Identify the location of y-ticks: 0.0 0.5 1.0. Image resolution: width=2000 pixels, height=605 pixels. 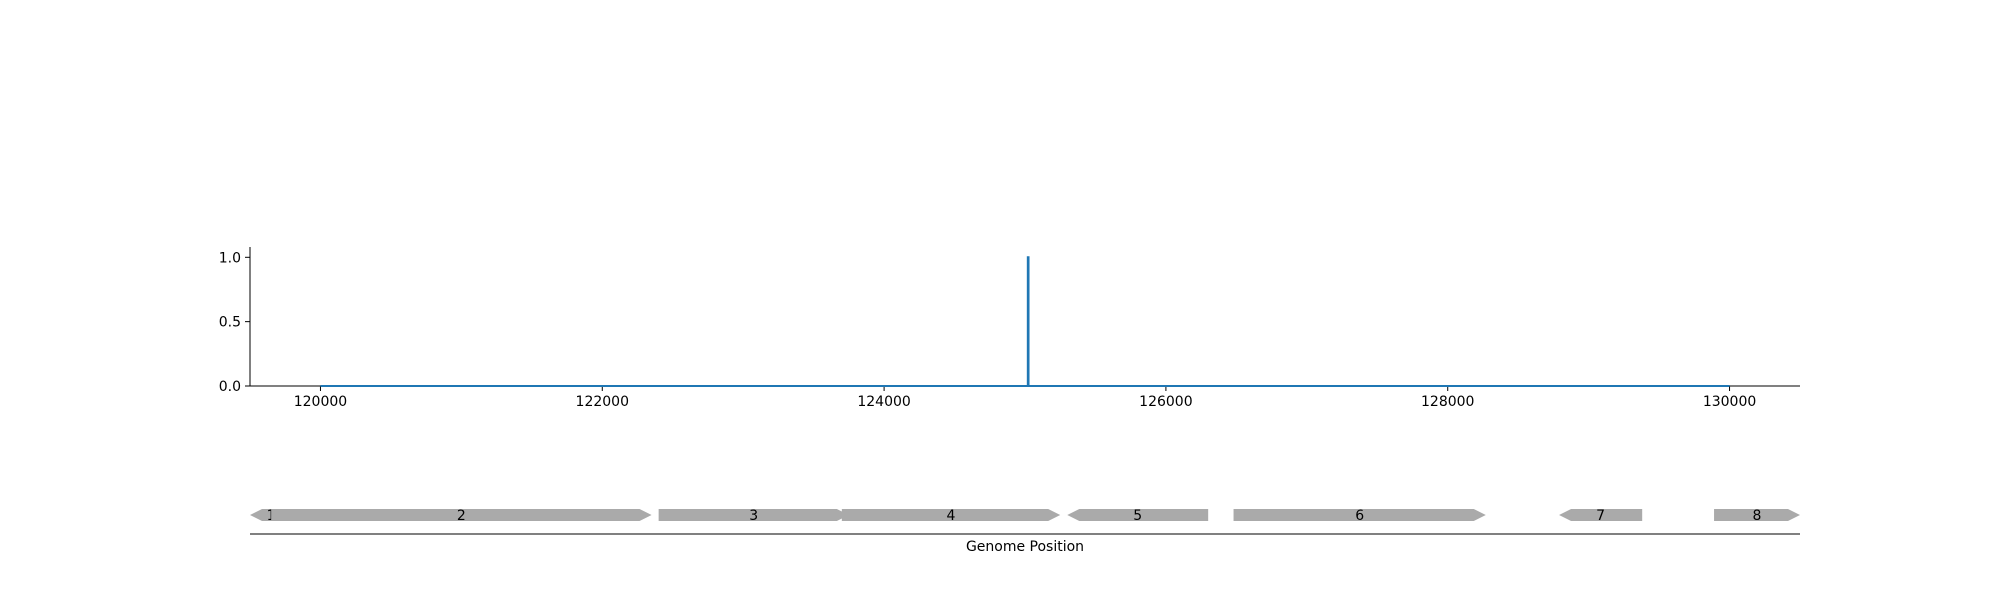
(234, 322).